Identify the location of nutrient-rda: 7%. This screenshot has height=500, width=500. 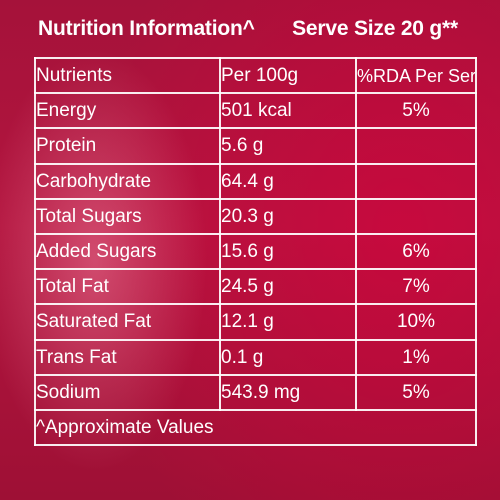
(416, 287).